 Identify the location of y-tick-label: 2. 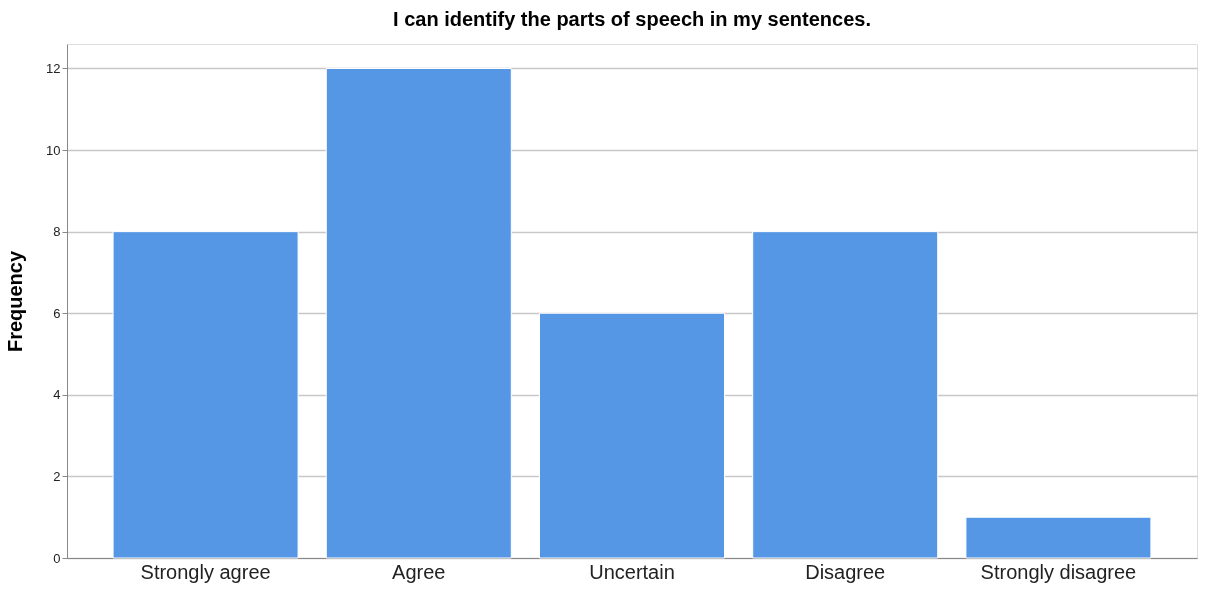
(57, 476).